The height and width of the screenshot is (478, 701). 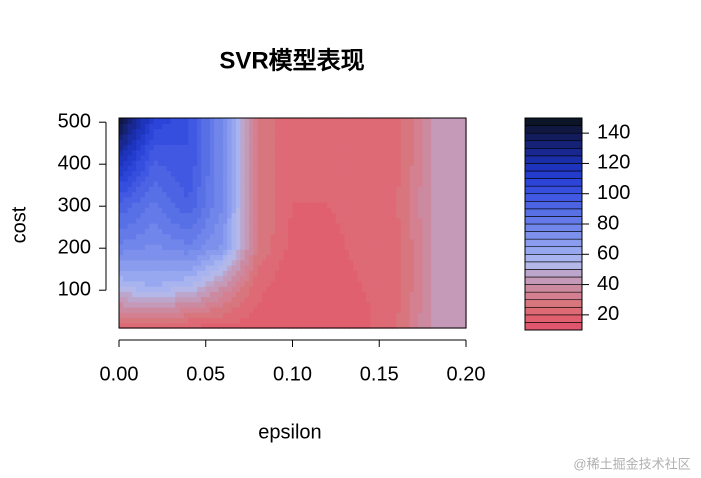 What do you see at coordinates (553, 159) in the screenshot?
I see `legend-band` at bounding box center [553, 159].